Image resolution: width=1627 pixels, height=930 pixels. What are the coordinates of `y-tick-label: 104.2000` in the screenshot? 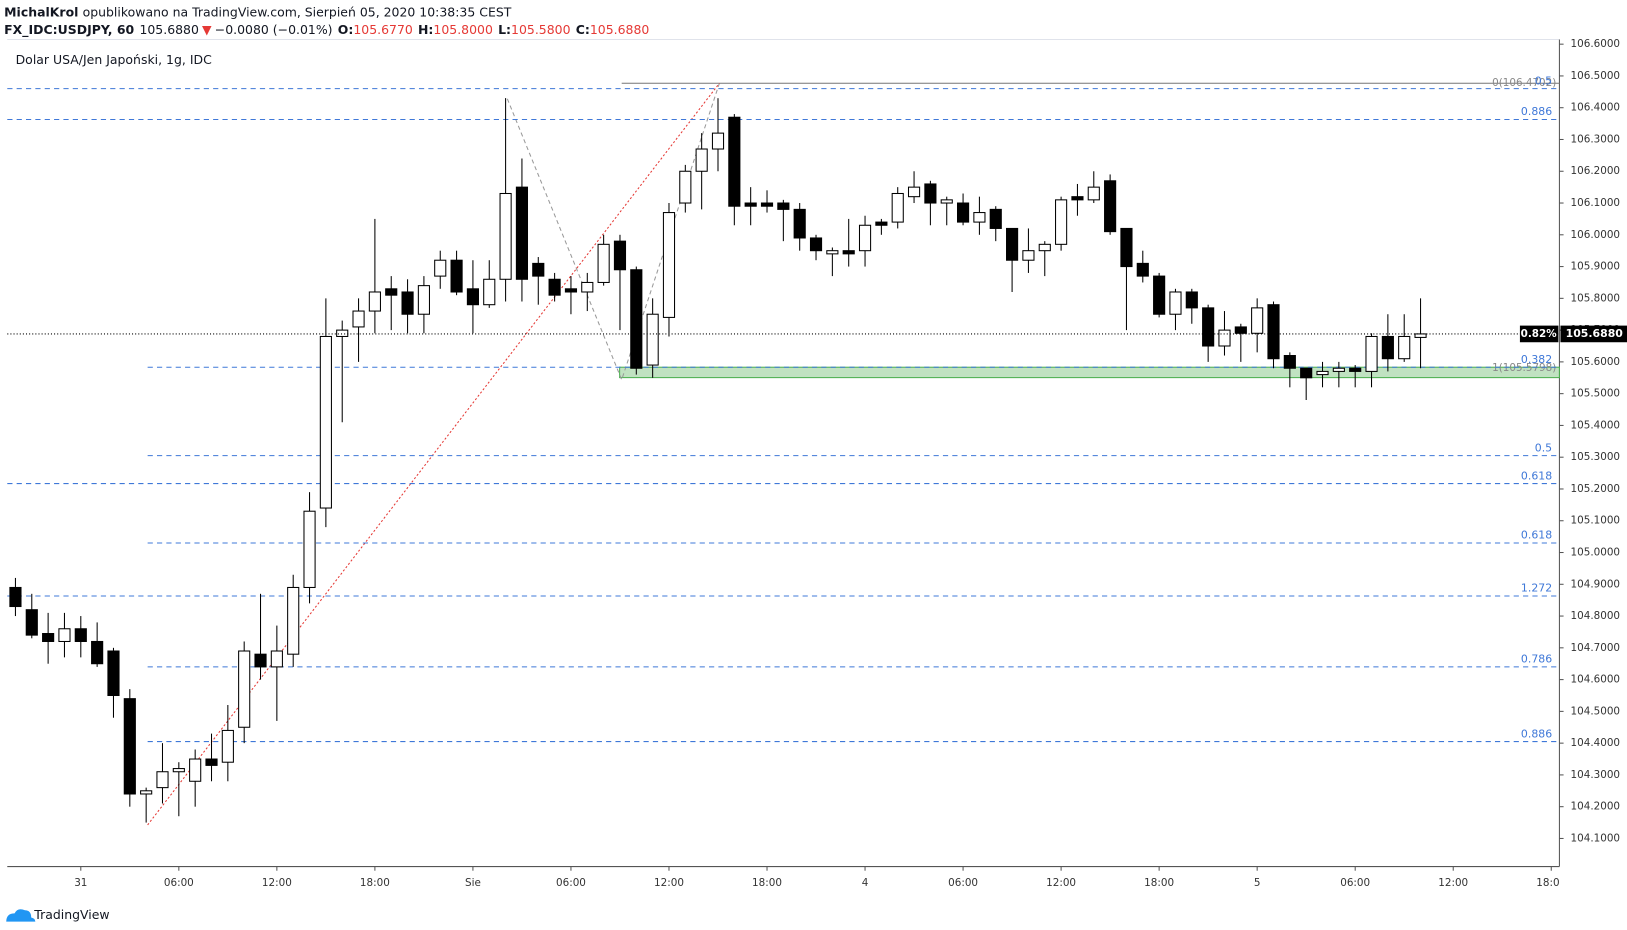 It's located at (1596, 807).